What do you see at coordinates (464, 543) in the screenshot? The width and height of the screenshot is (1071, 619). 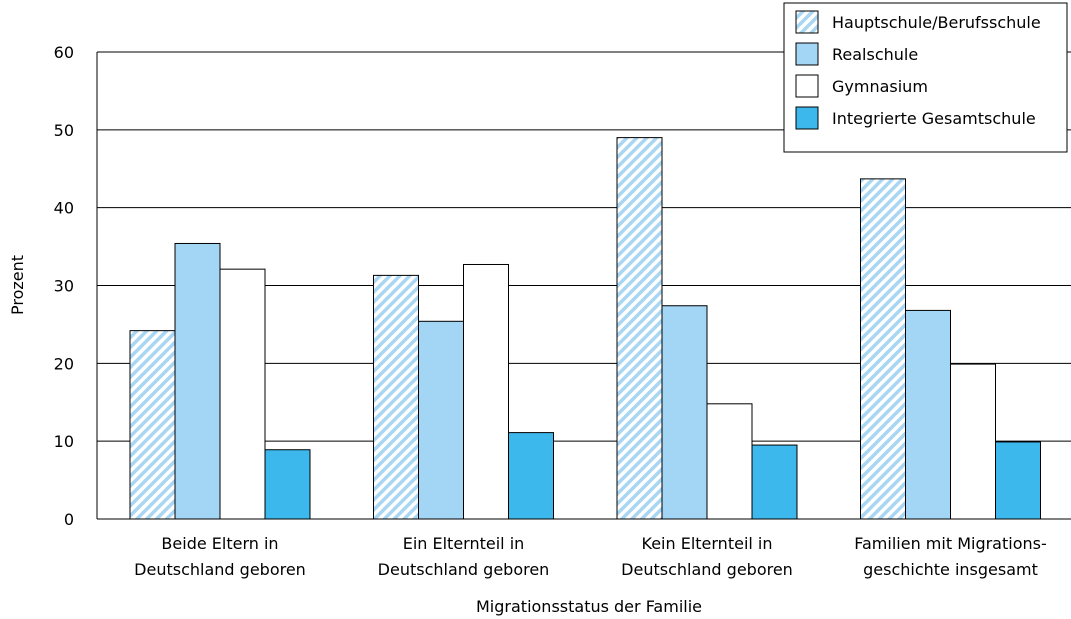 I see `x-category-label: Ein Elternteil in` at bounding box center [464, 543].